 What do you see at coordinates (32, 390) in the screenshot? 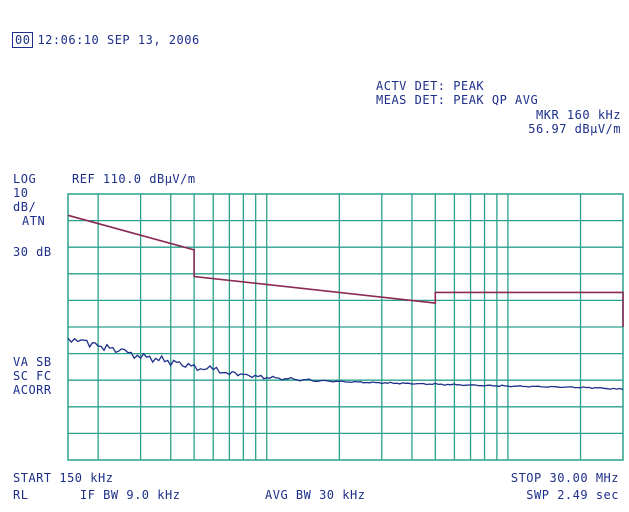
I see `corr-label: ACORR` at bounding box center [32, 390].